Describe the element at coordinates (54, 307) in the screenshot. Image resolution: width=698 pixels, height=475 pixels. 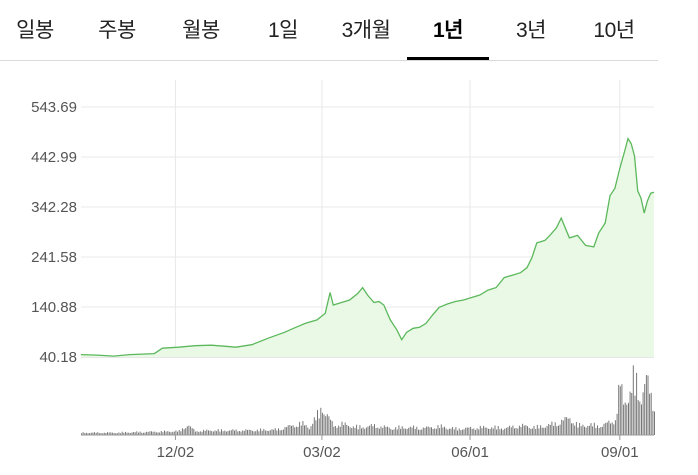
I see `y-tick-label: 140.88` at that location.